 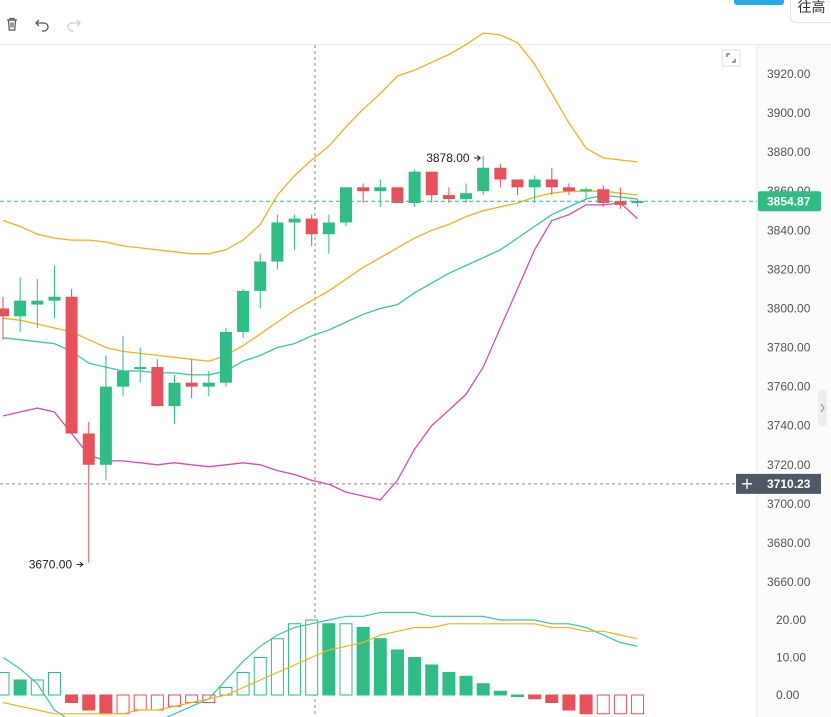 I want to click on last-price-tag-bg, so click(x=789, y=201).